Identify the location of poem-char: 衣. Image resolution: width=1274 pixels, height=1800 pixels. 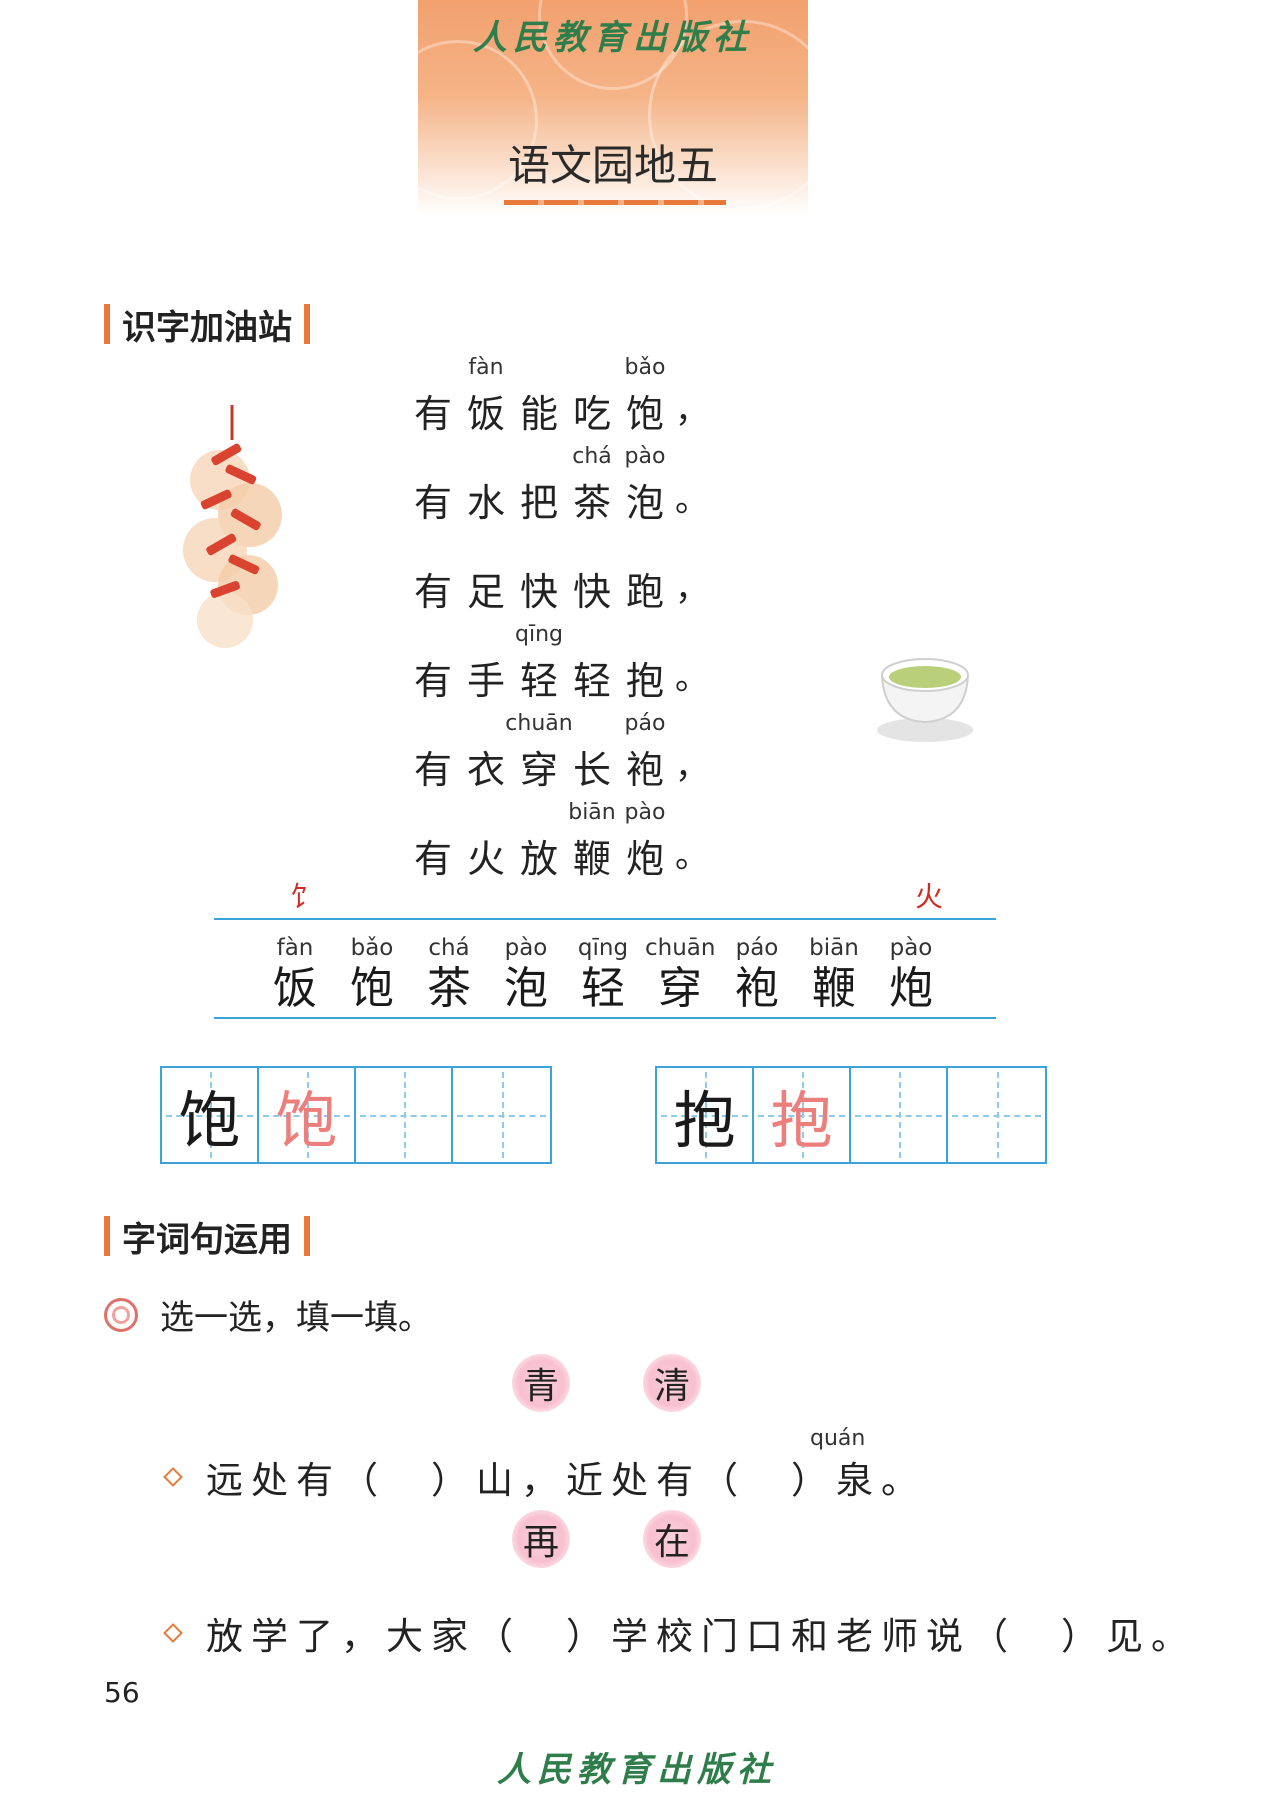
(485, 770).